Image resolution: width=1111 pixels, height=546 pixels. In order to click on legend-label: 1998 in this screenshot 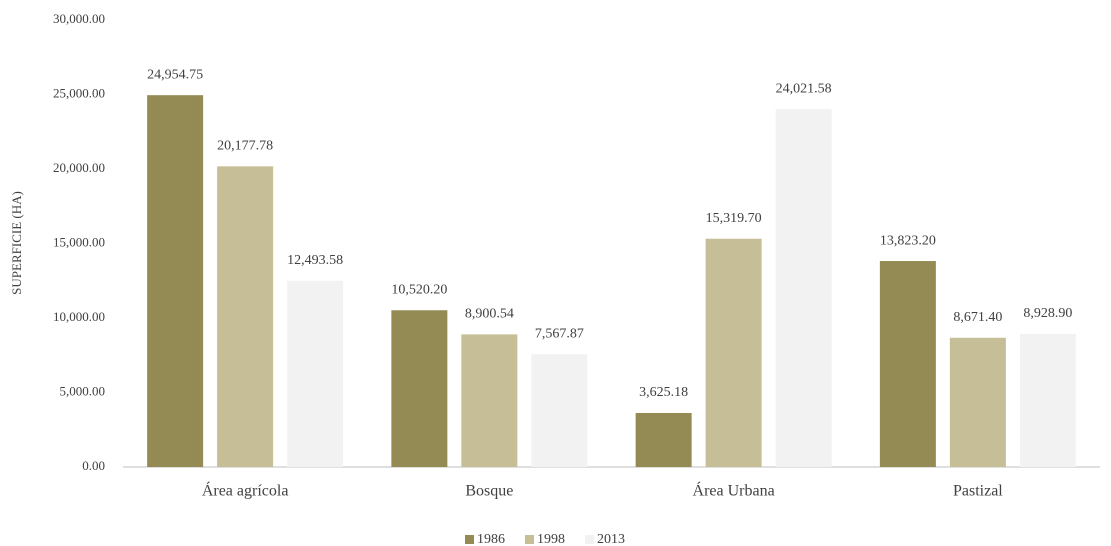, I will do `click(551, 539)`.